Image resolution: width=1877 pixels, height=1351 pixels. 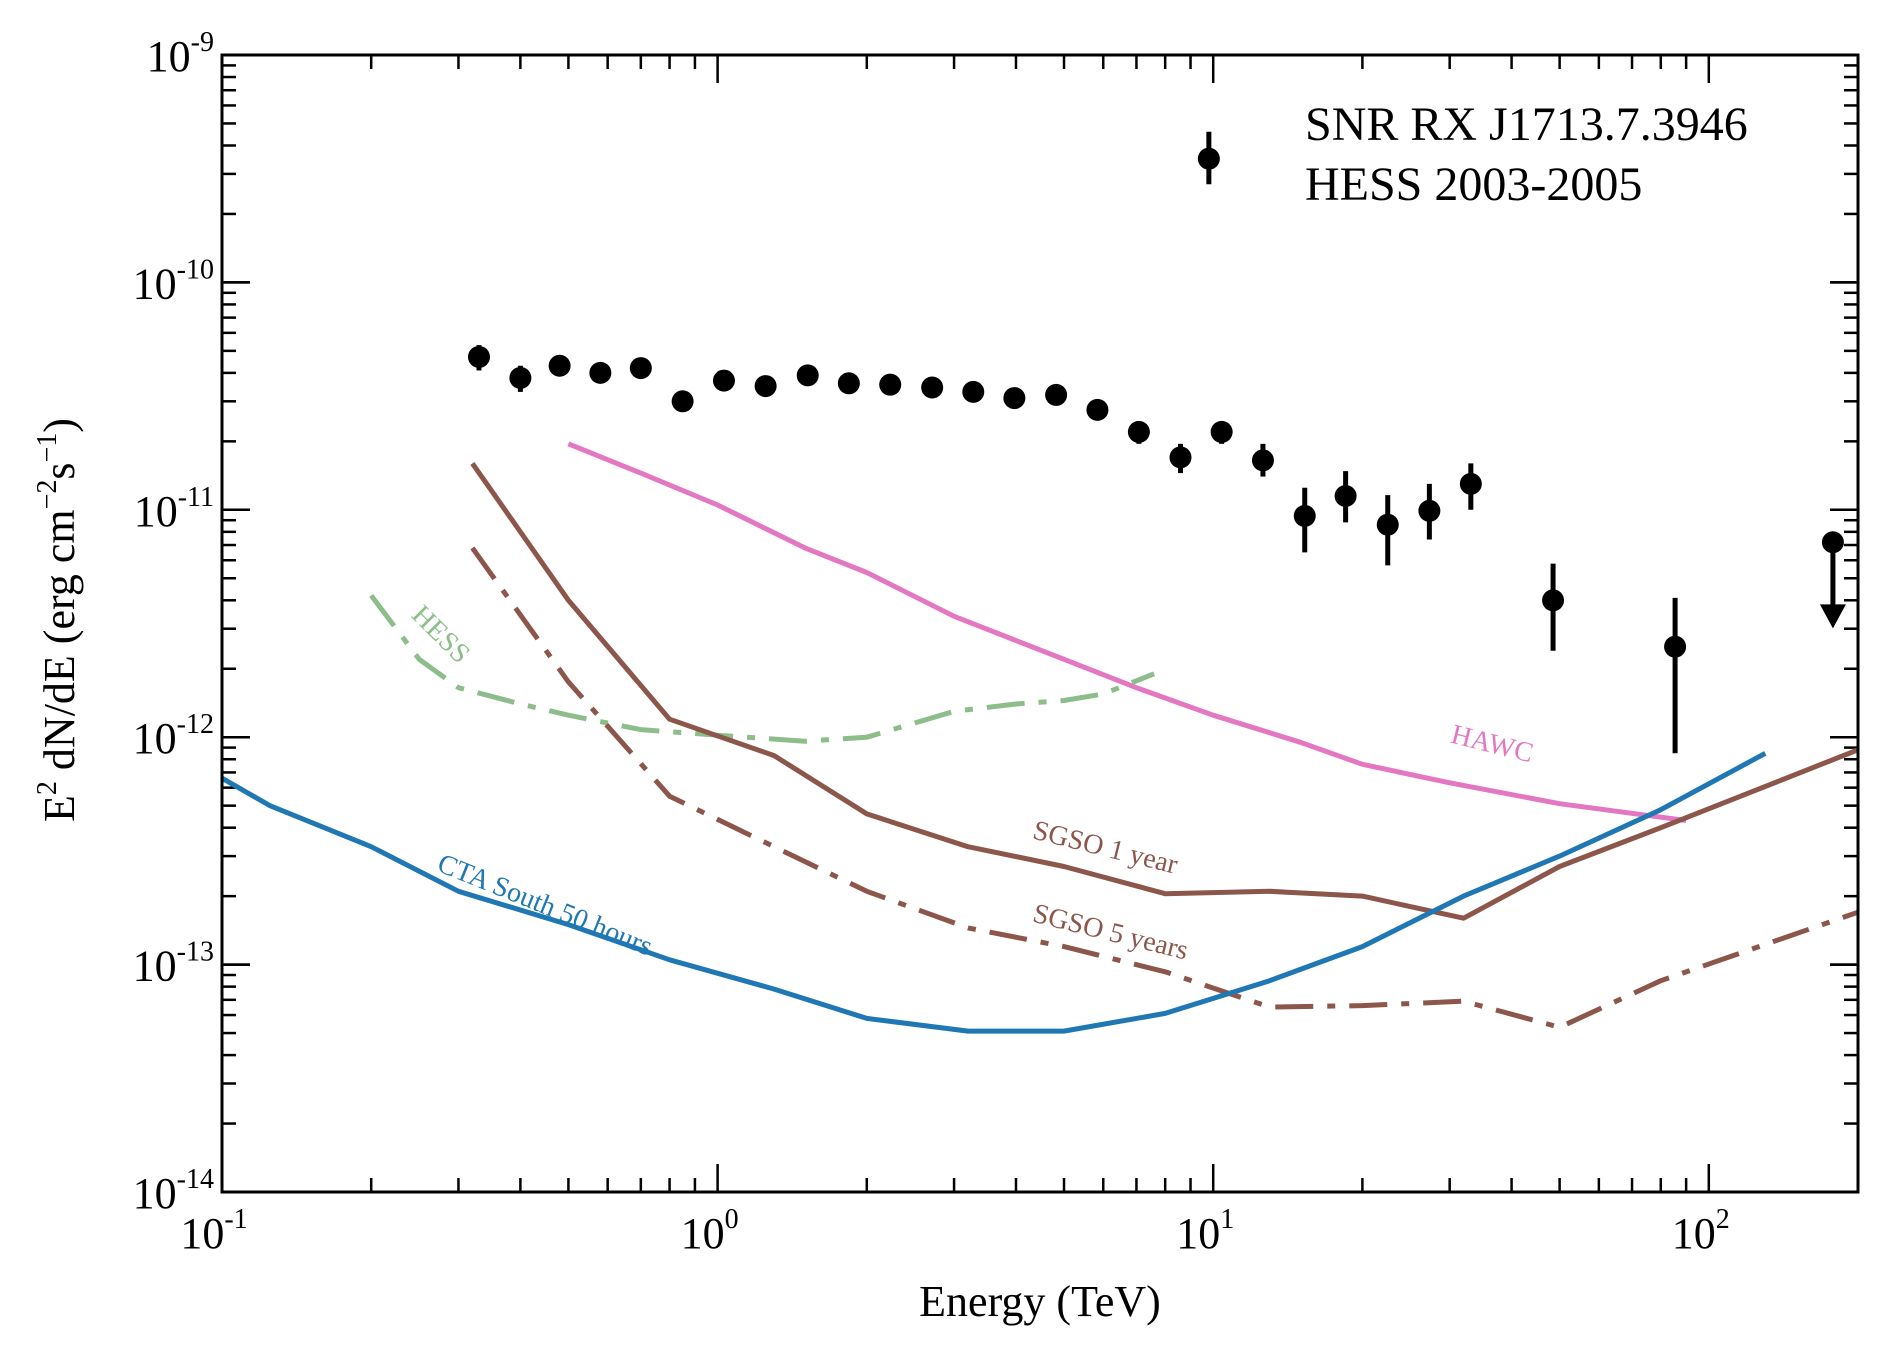 What do you see at coordinates (1492, 744) in the screenshot?
I see `curve-label: HAWC` at bounding box center [1492, 744].